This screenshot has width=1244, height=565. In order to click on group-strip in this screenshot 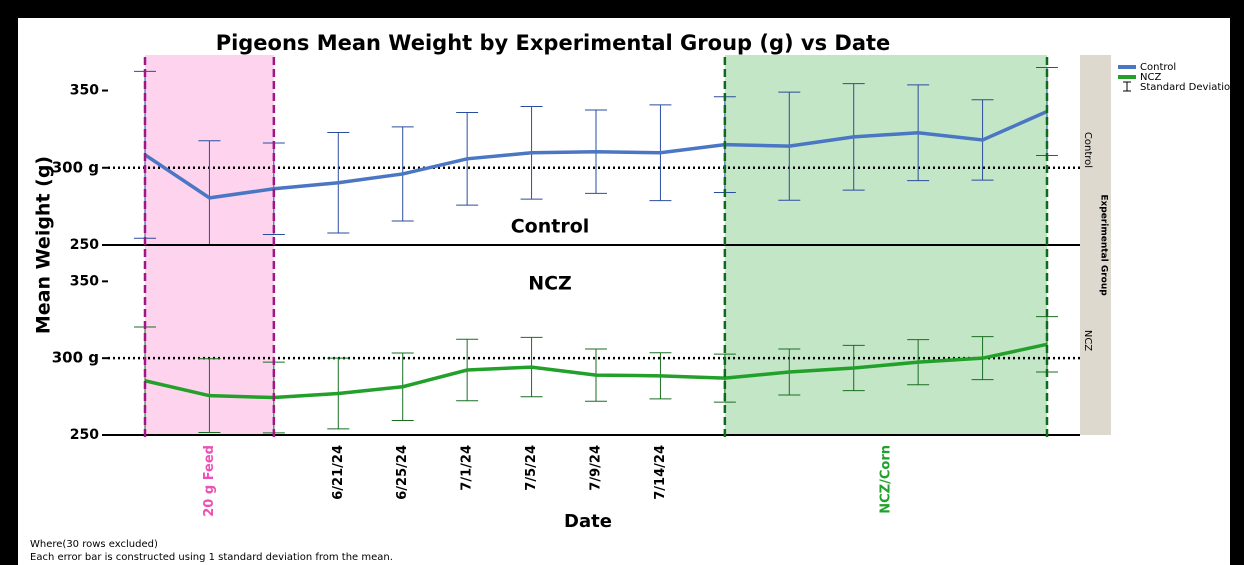, I will do `click(1104, 245)`.